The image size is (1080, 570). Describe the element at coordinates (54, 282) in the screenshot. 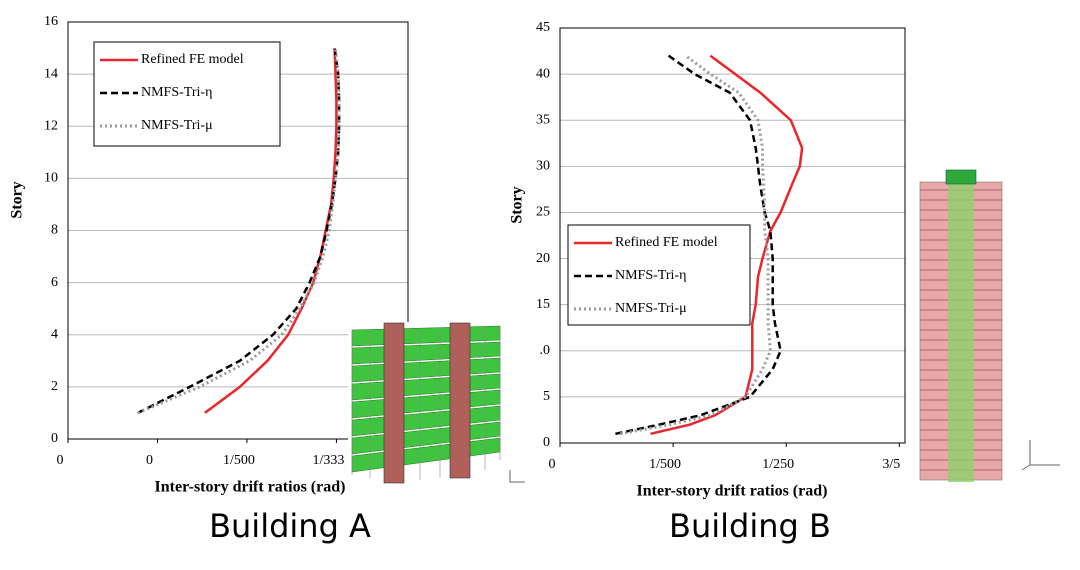

I see `y-tick-label: 6` at that location.